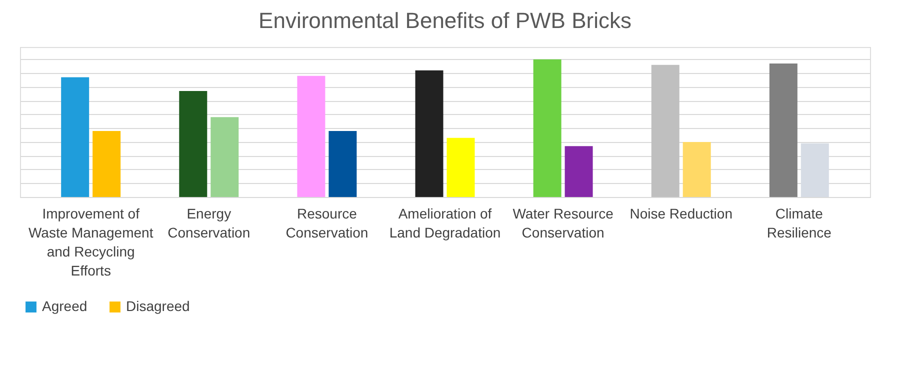  I want to click on x-tick-label: Energy Conservation, so click(209, 223).